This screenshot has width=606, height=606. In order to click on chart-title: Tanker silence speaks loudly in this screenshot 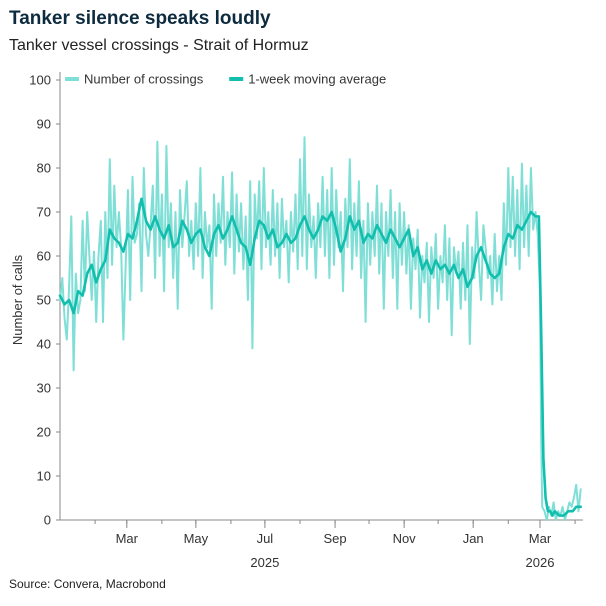, I will do `click(140, 18)`.